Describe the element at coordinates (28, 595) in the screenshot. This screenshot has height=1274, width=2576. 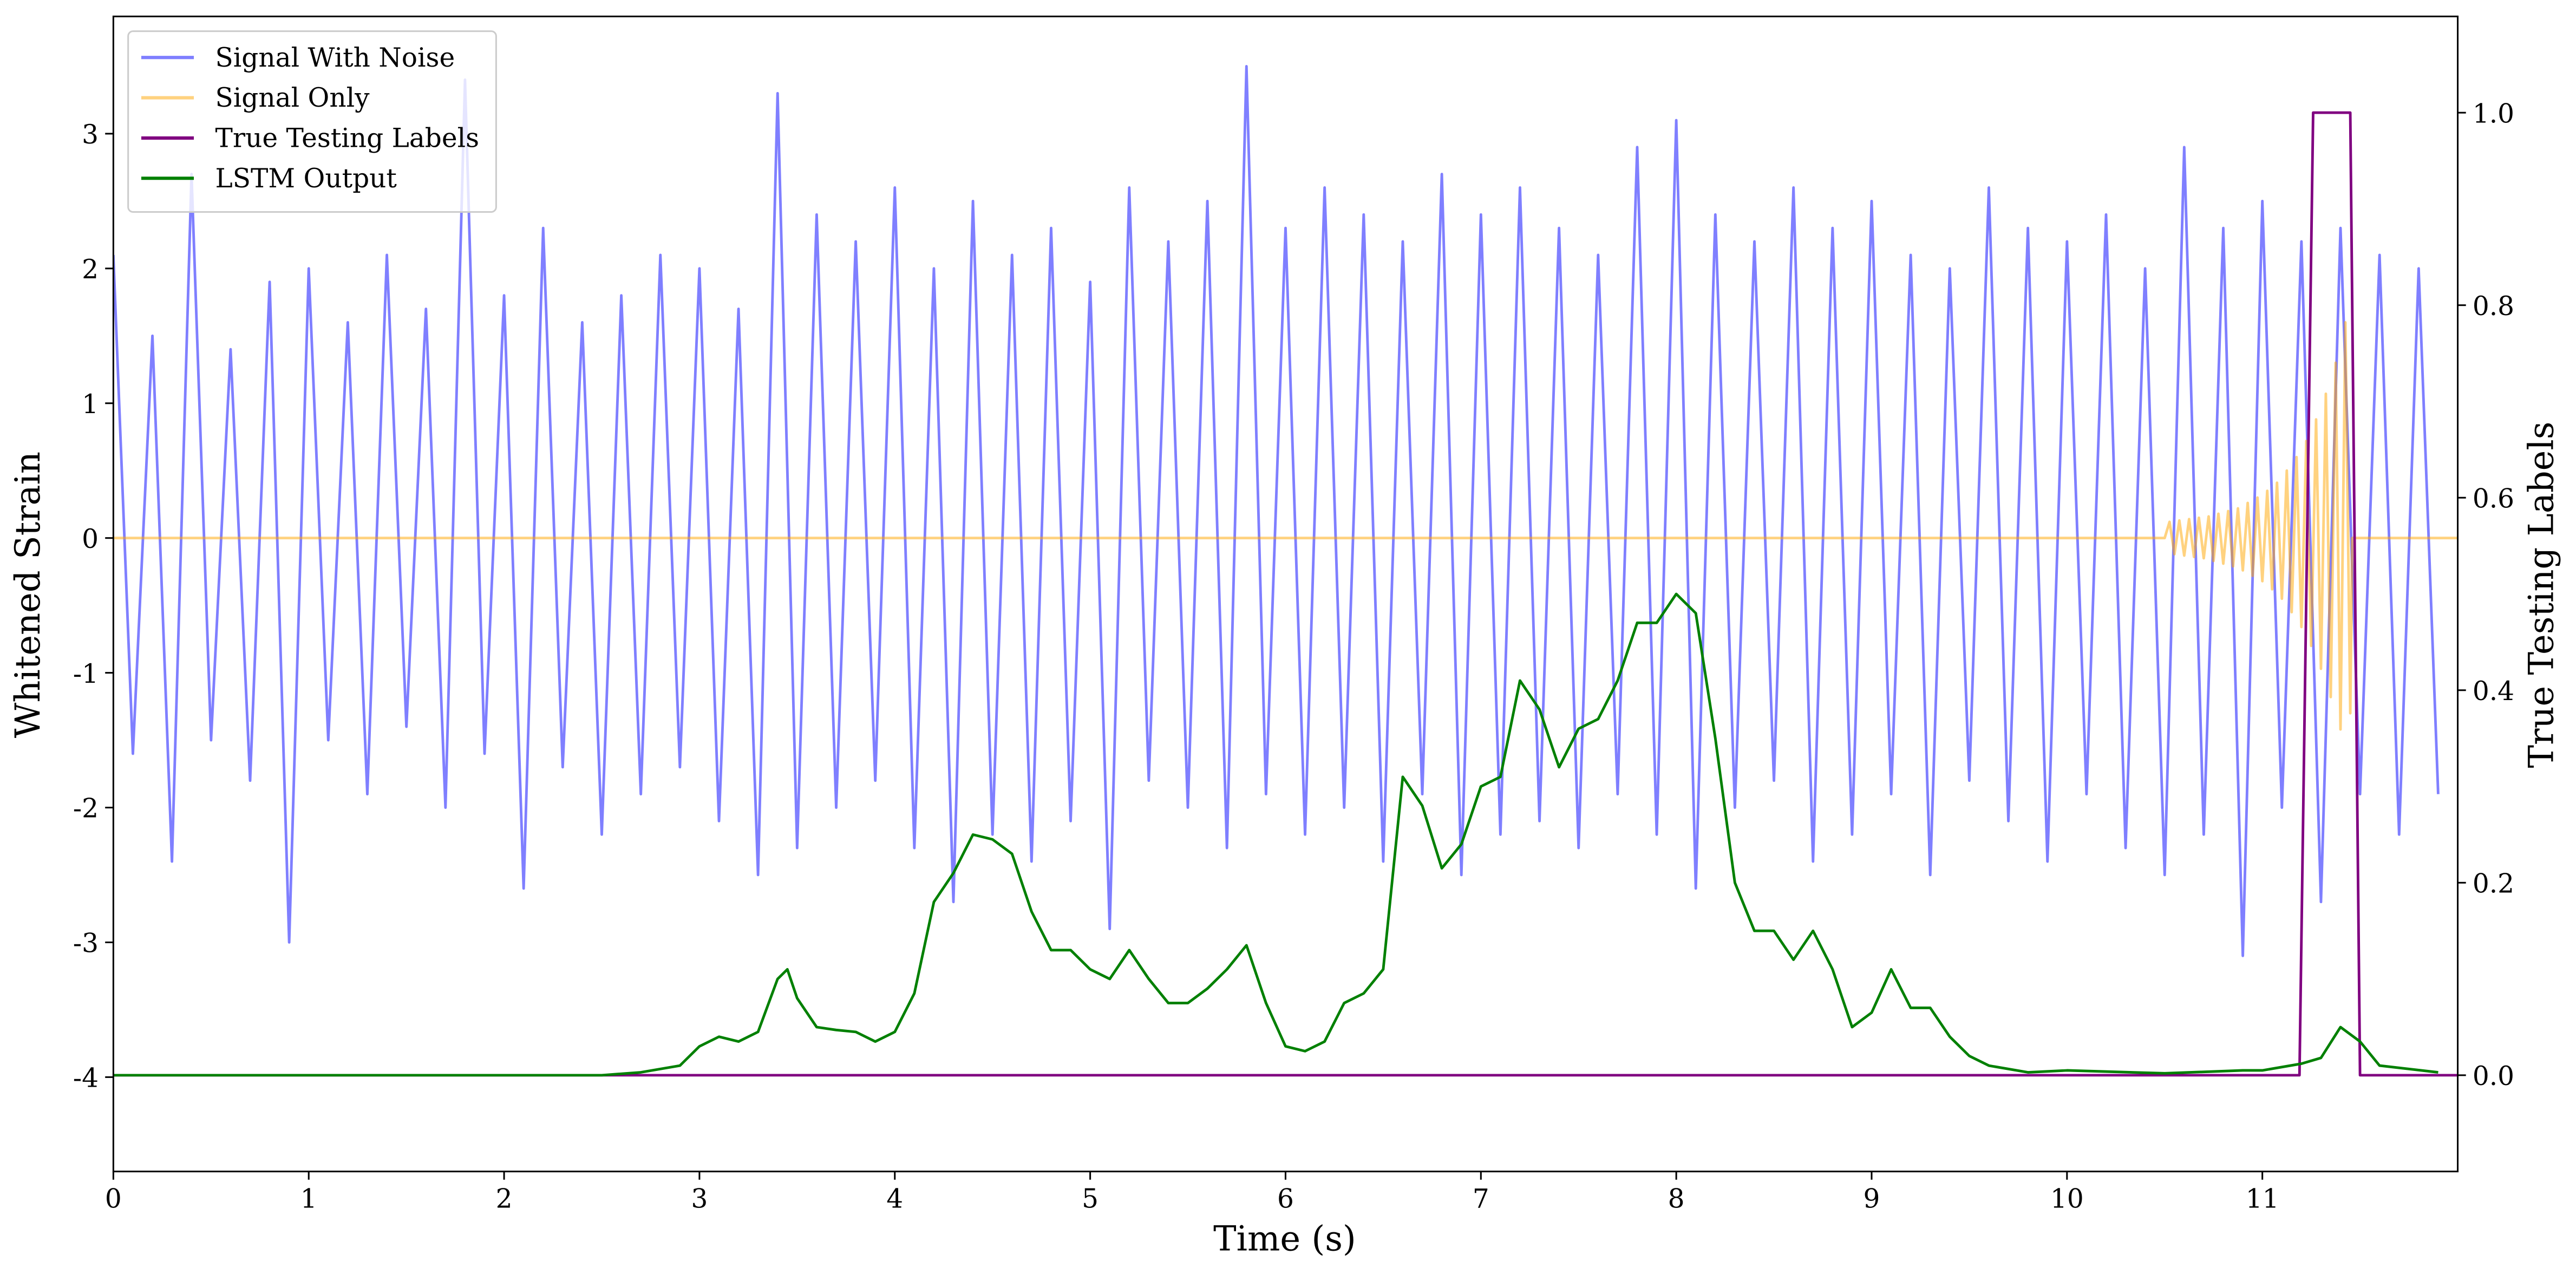
I see `y-axis-label: Whitened Strain` at that location.